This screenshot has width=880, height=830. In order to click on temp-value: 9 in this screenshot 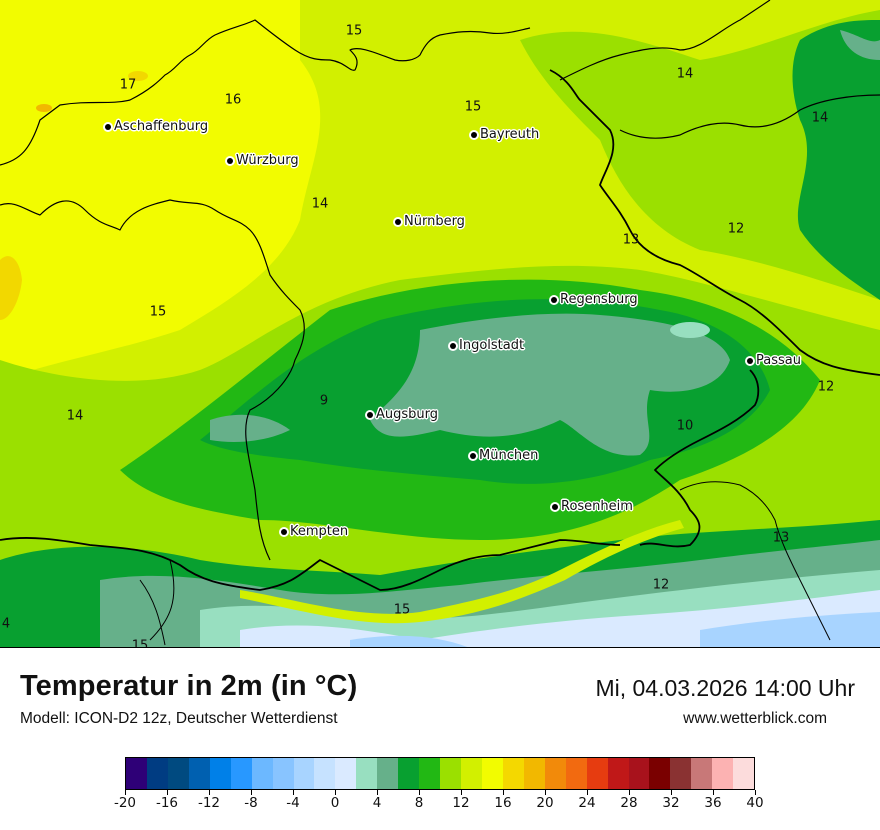, I will do `click(324, 401)`.